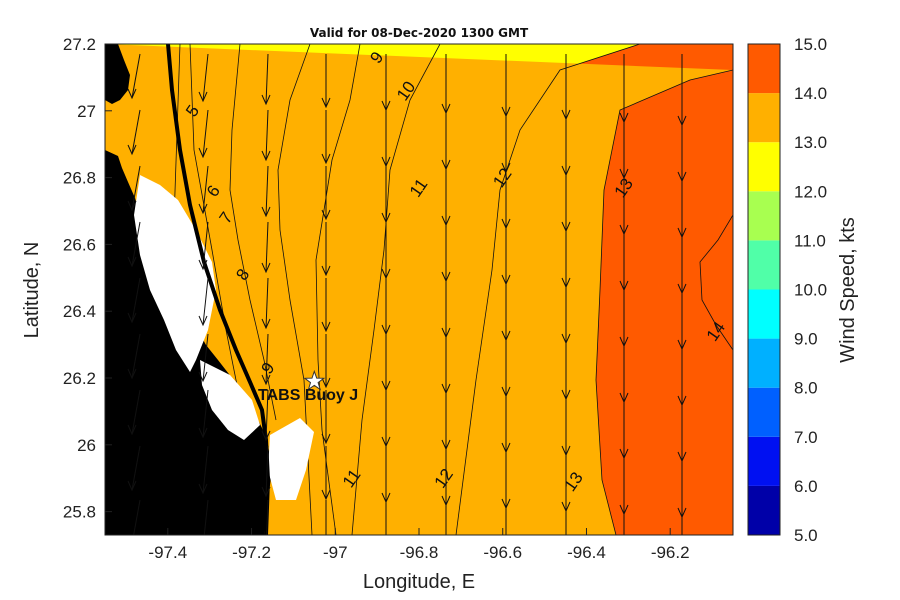 The height and width of the screenshot is (600, 900). Describe the element at coordinates (810, 240) in the screenshot. I see `colorbar-tick-label: 11.0` at that location.